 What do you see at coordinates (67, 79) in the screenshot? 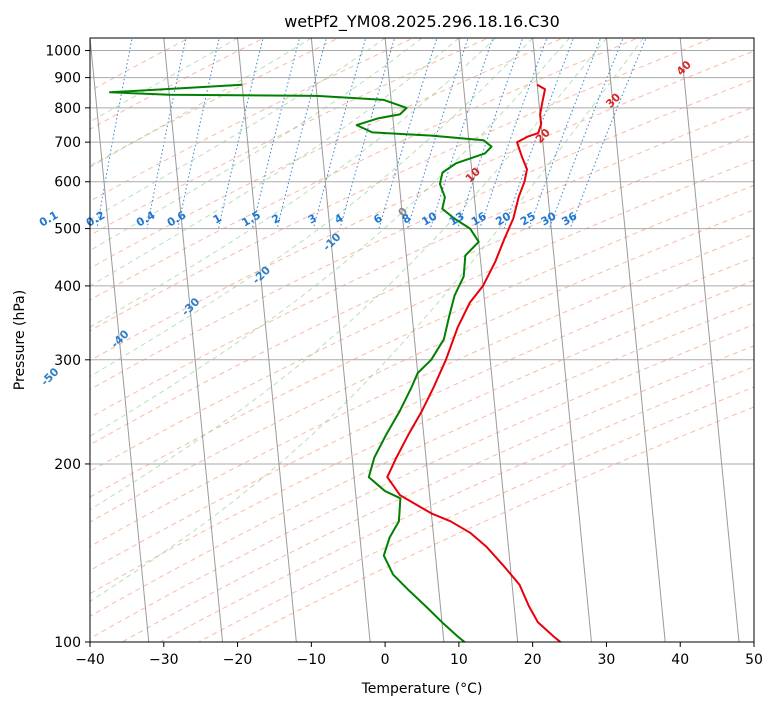
I see `y-tick-label: 900` at bounding box center [67, 79].